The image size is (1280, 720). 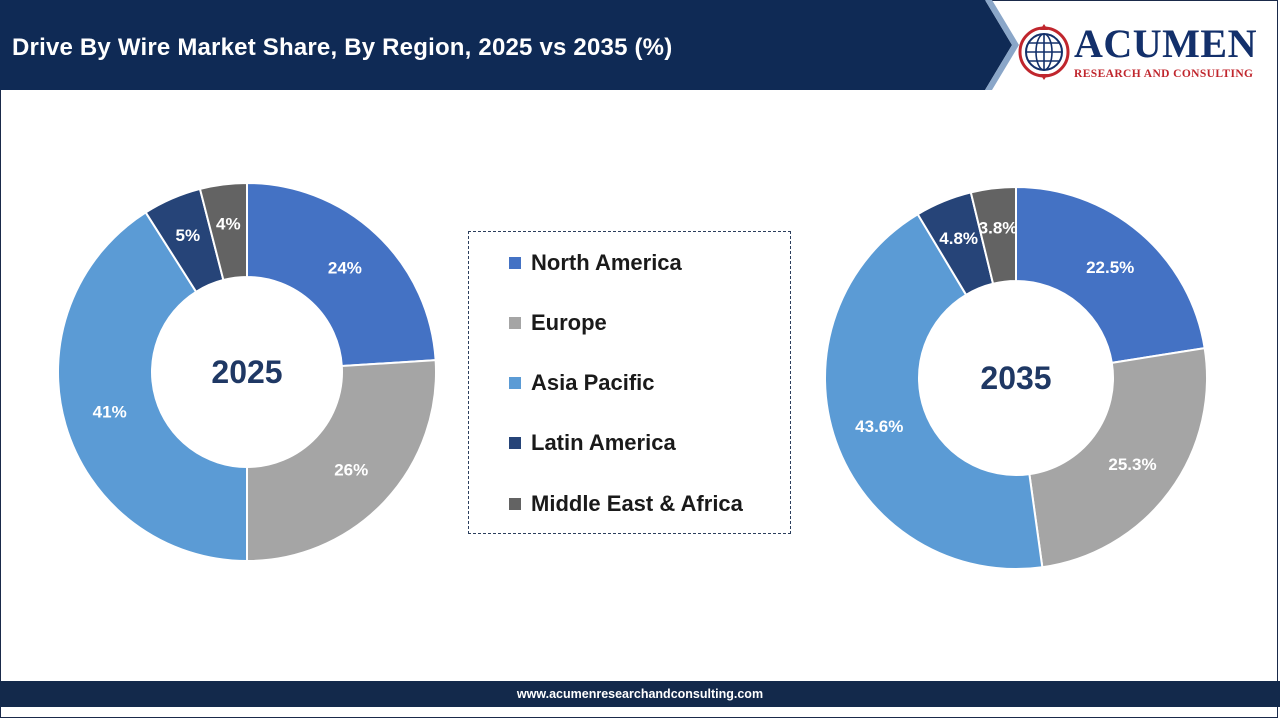 What do you see at coordinates (593, 382) in the screenshot?
I see `legend-label: Asia Pacific` at bounding box center [593, 382].